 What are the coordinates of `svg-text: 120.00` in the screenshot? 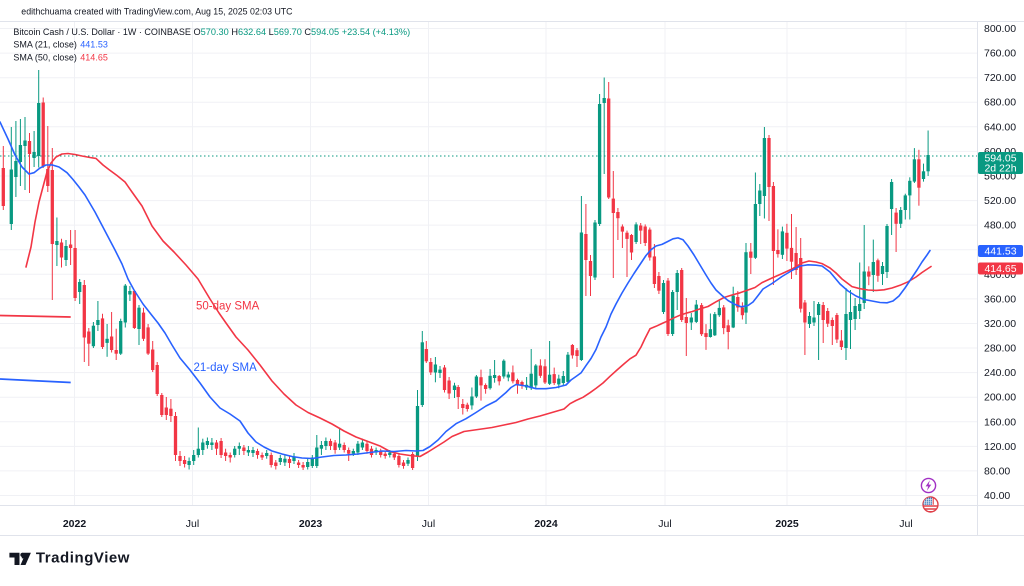 It's located at (1000, 447).